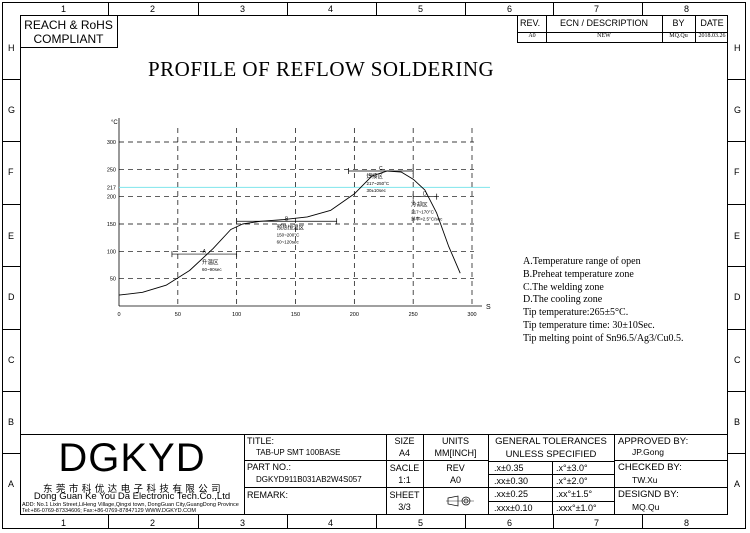 The image size is (750, 533). I want to click on zone-marker-3-bottom: 3, so click(243, 523).